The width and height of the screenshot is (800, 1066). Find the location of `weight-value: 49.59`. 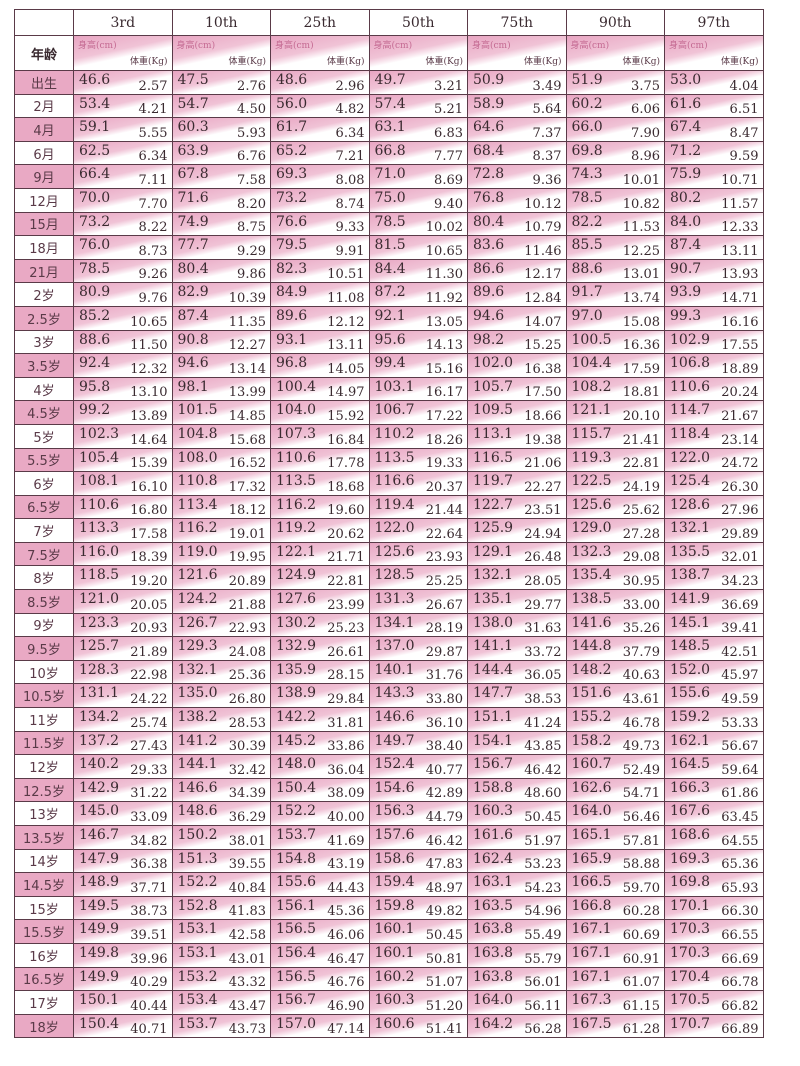

weight-value: 49.59 is located at coordinates (740, 700).